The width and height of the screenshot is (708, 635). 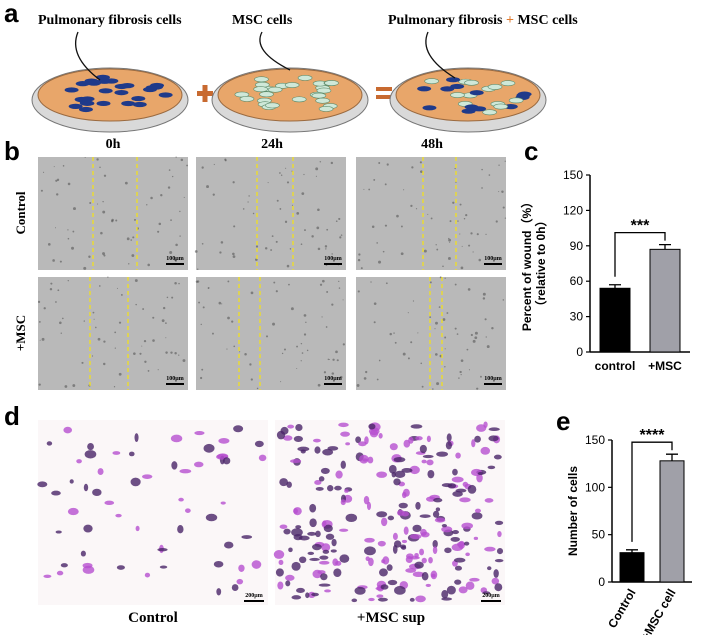 I want to click on caption: +MSC sup, so click(x=391, y=618).